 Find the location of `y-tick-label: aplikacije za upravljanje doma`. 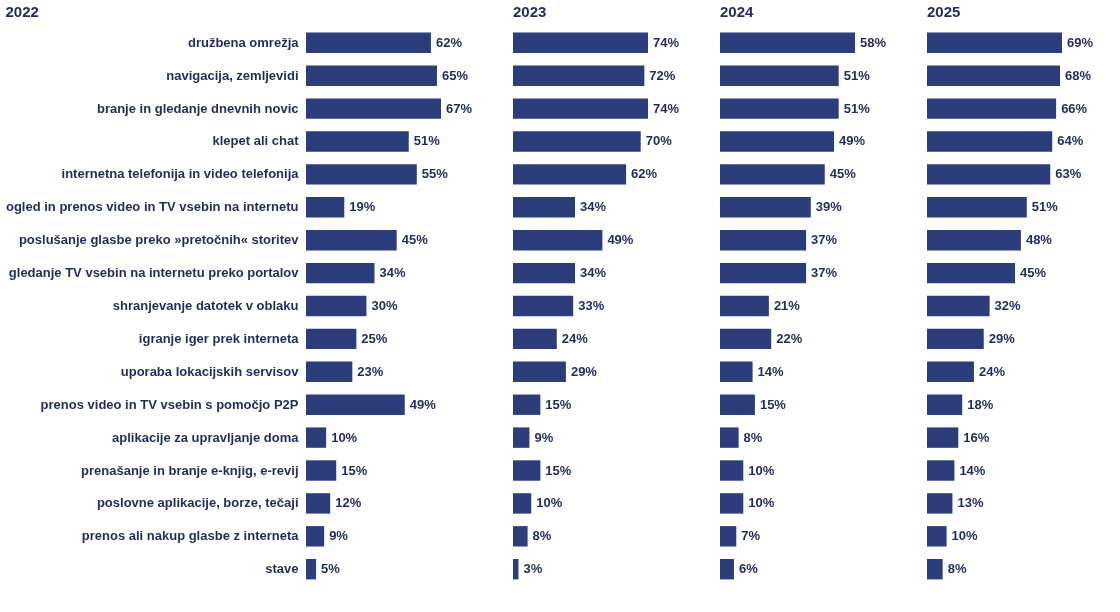

y-tick-label: aplikacije za upravljanje doma is located at coordinates (206, 437).